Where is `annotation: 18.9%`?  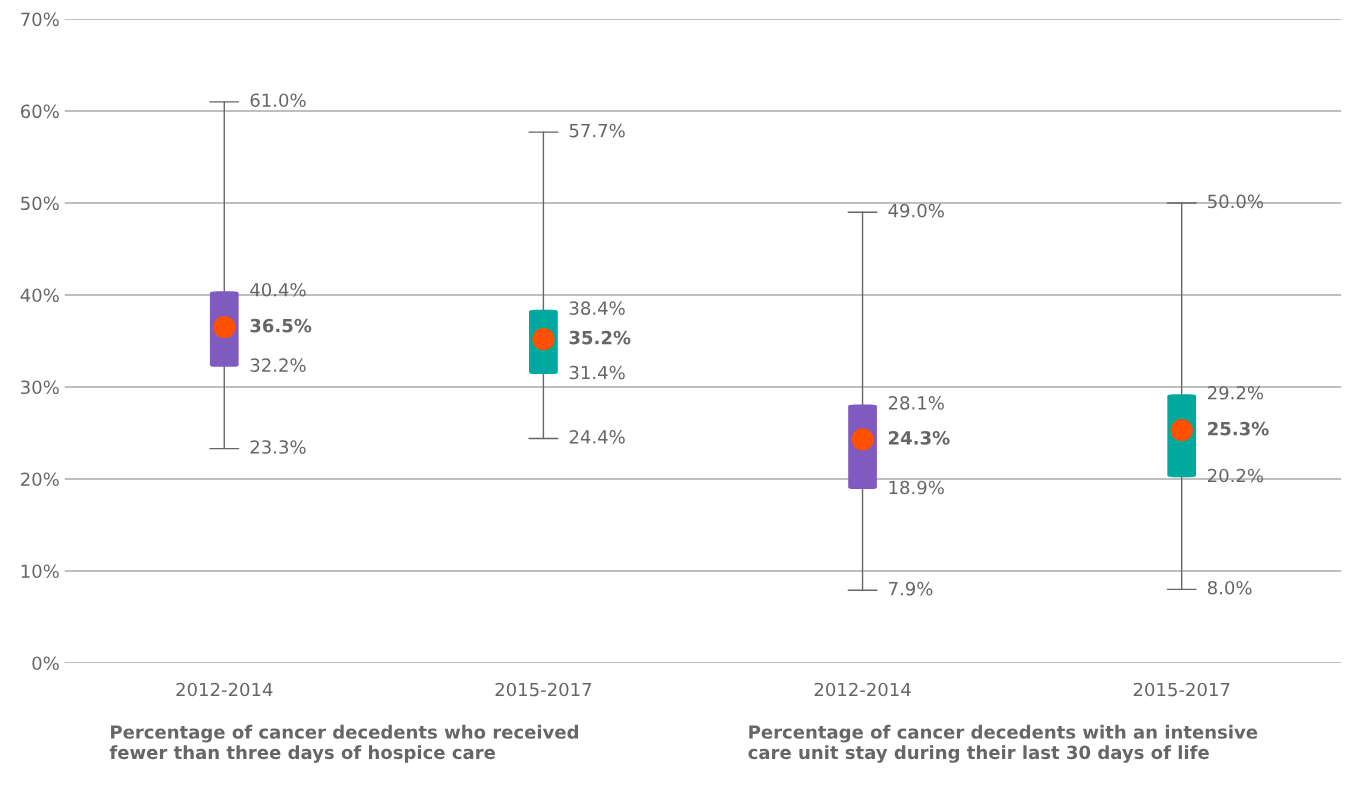 annotation: 18.9% is located at coordinates (916, 487).